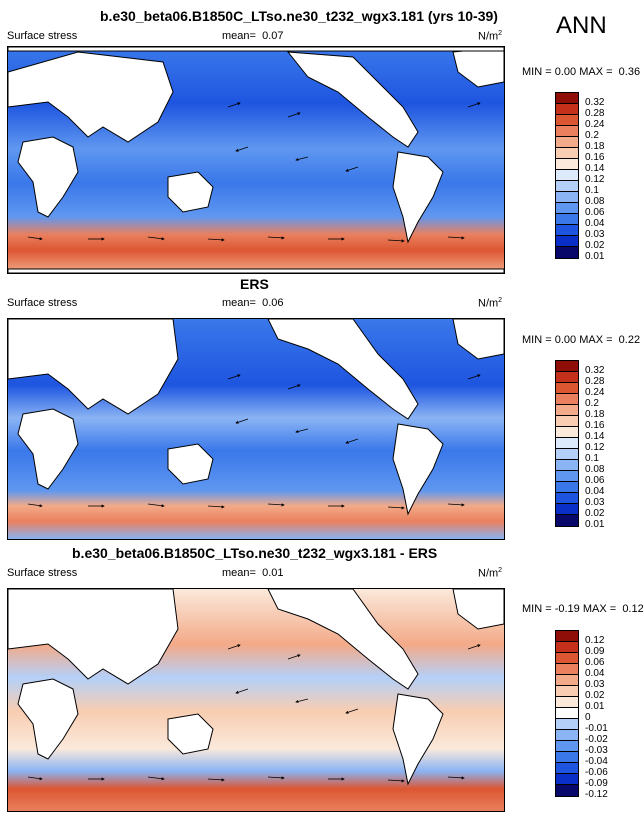  I want to click on panel-2-mean-value: 0.06, so click(273, 303).